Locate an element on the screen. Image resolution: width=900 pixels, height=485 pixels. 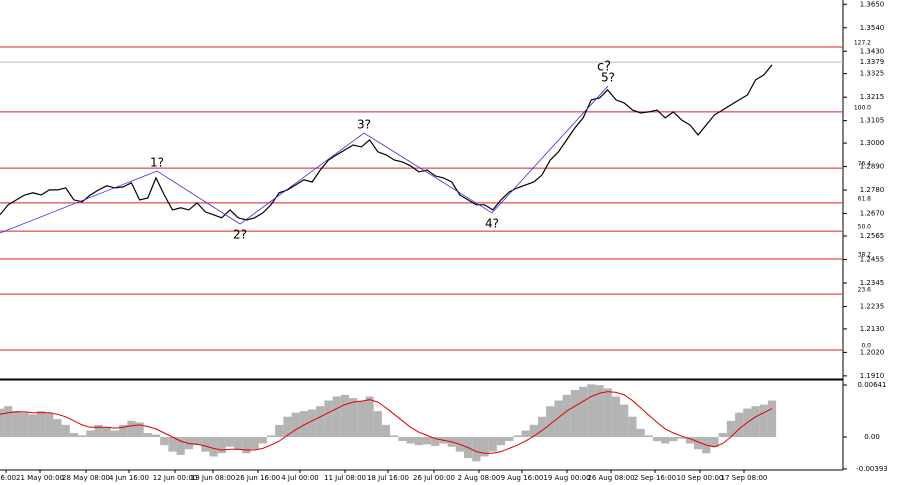
y-tick-label: 1.3215 is located at coordinates (872, 97).